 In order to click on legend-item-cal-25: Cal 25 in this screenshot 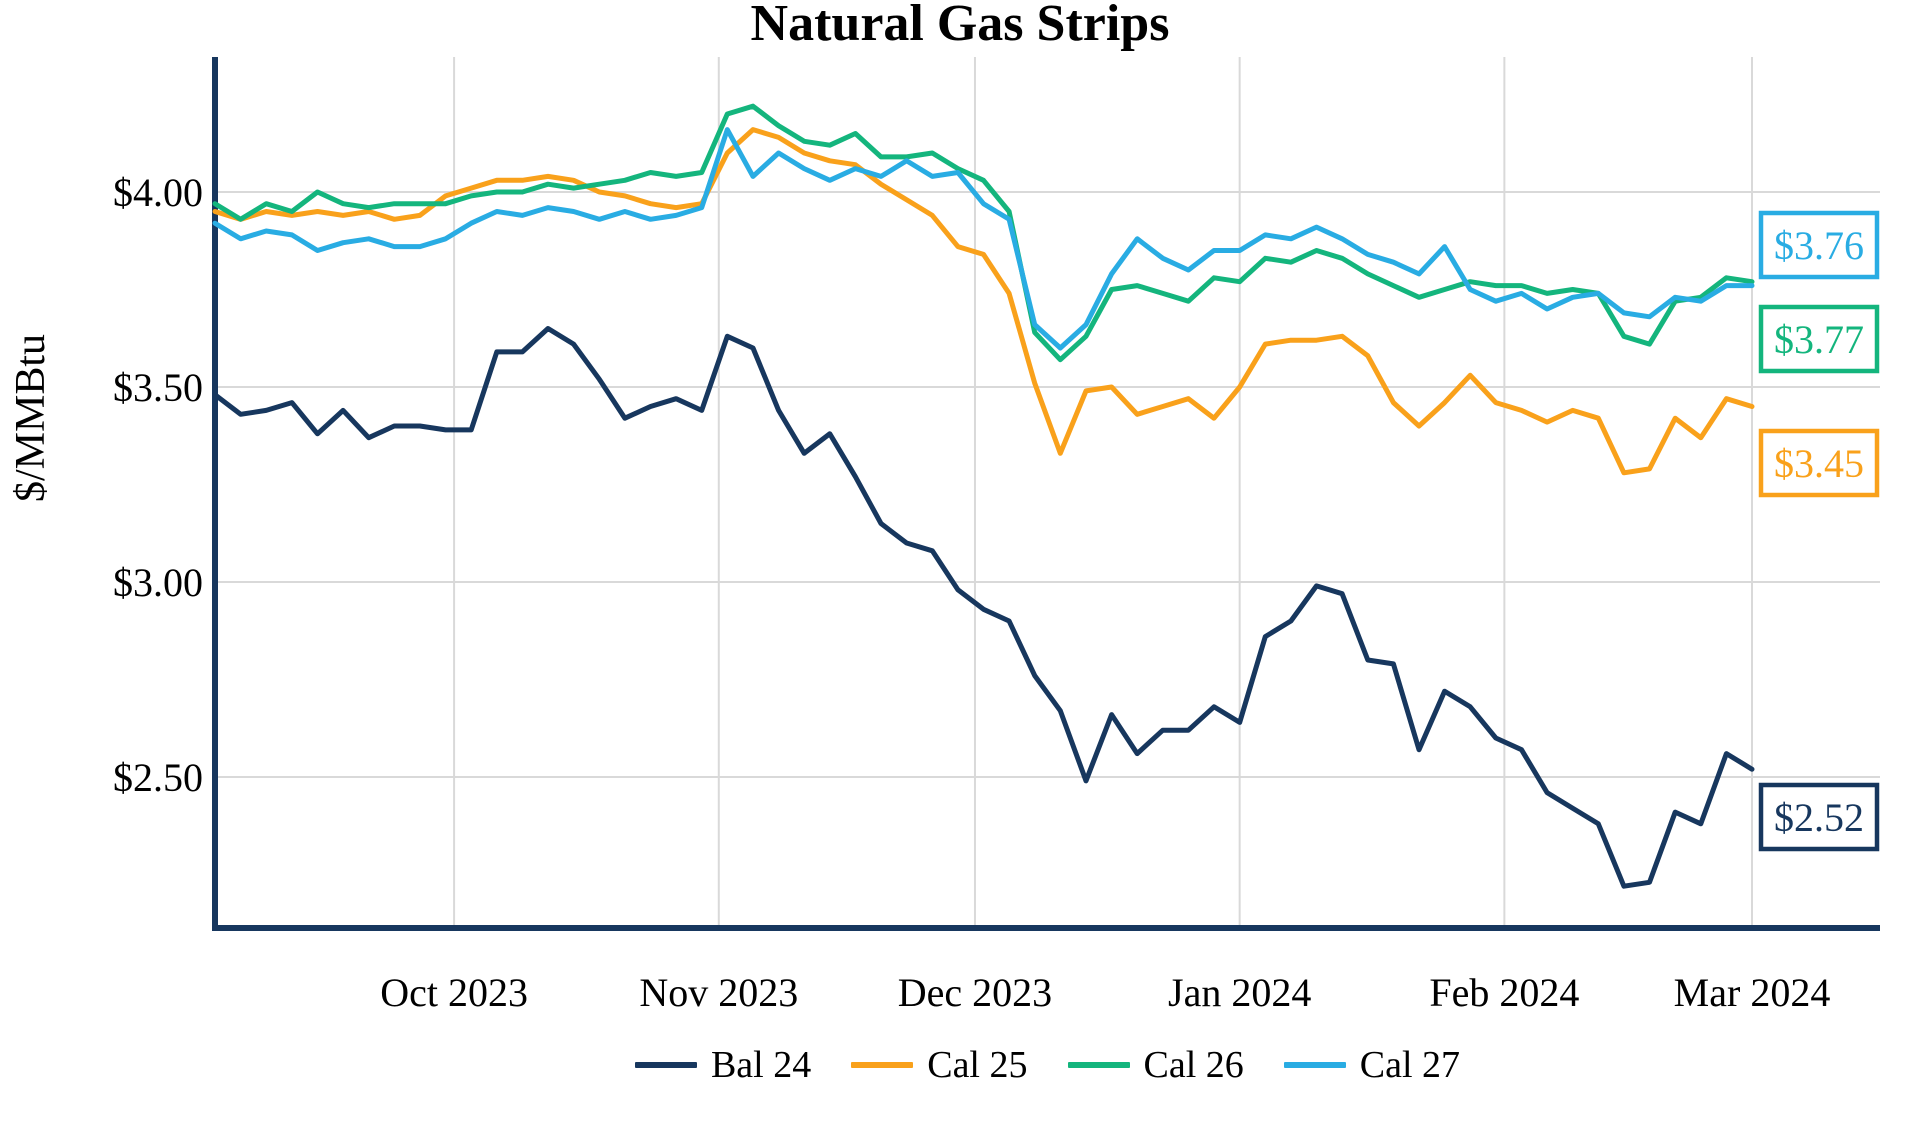, I will do `click(939, 1065)`.